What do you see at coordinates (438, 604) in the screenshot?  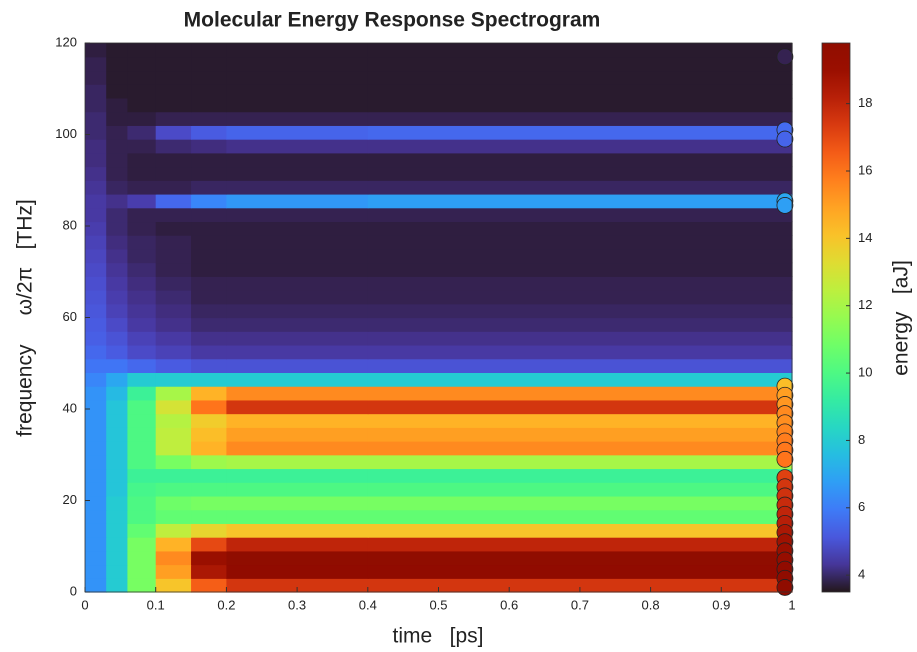 I see `x-tick-label: 0.5` at bounding box center [438, 604].